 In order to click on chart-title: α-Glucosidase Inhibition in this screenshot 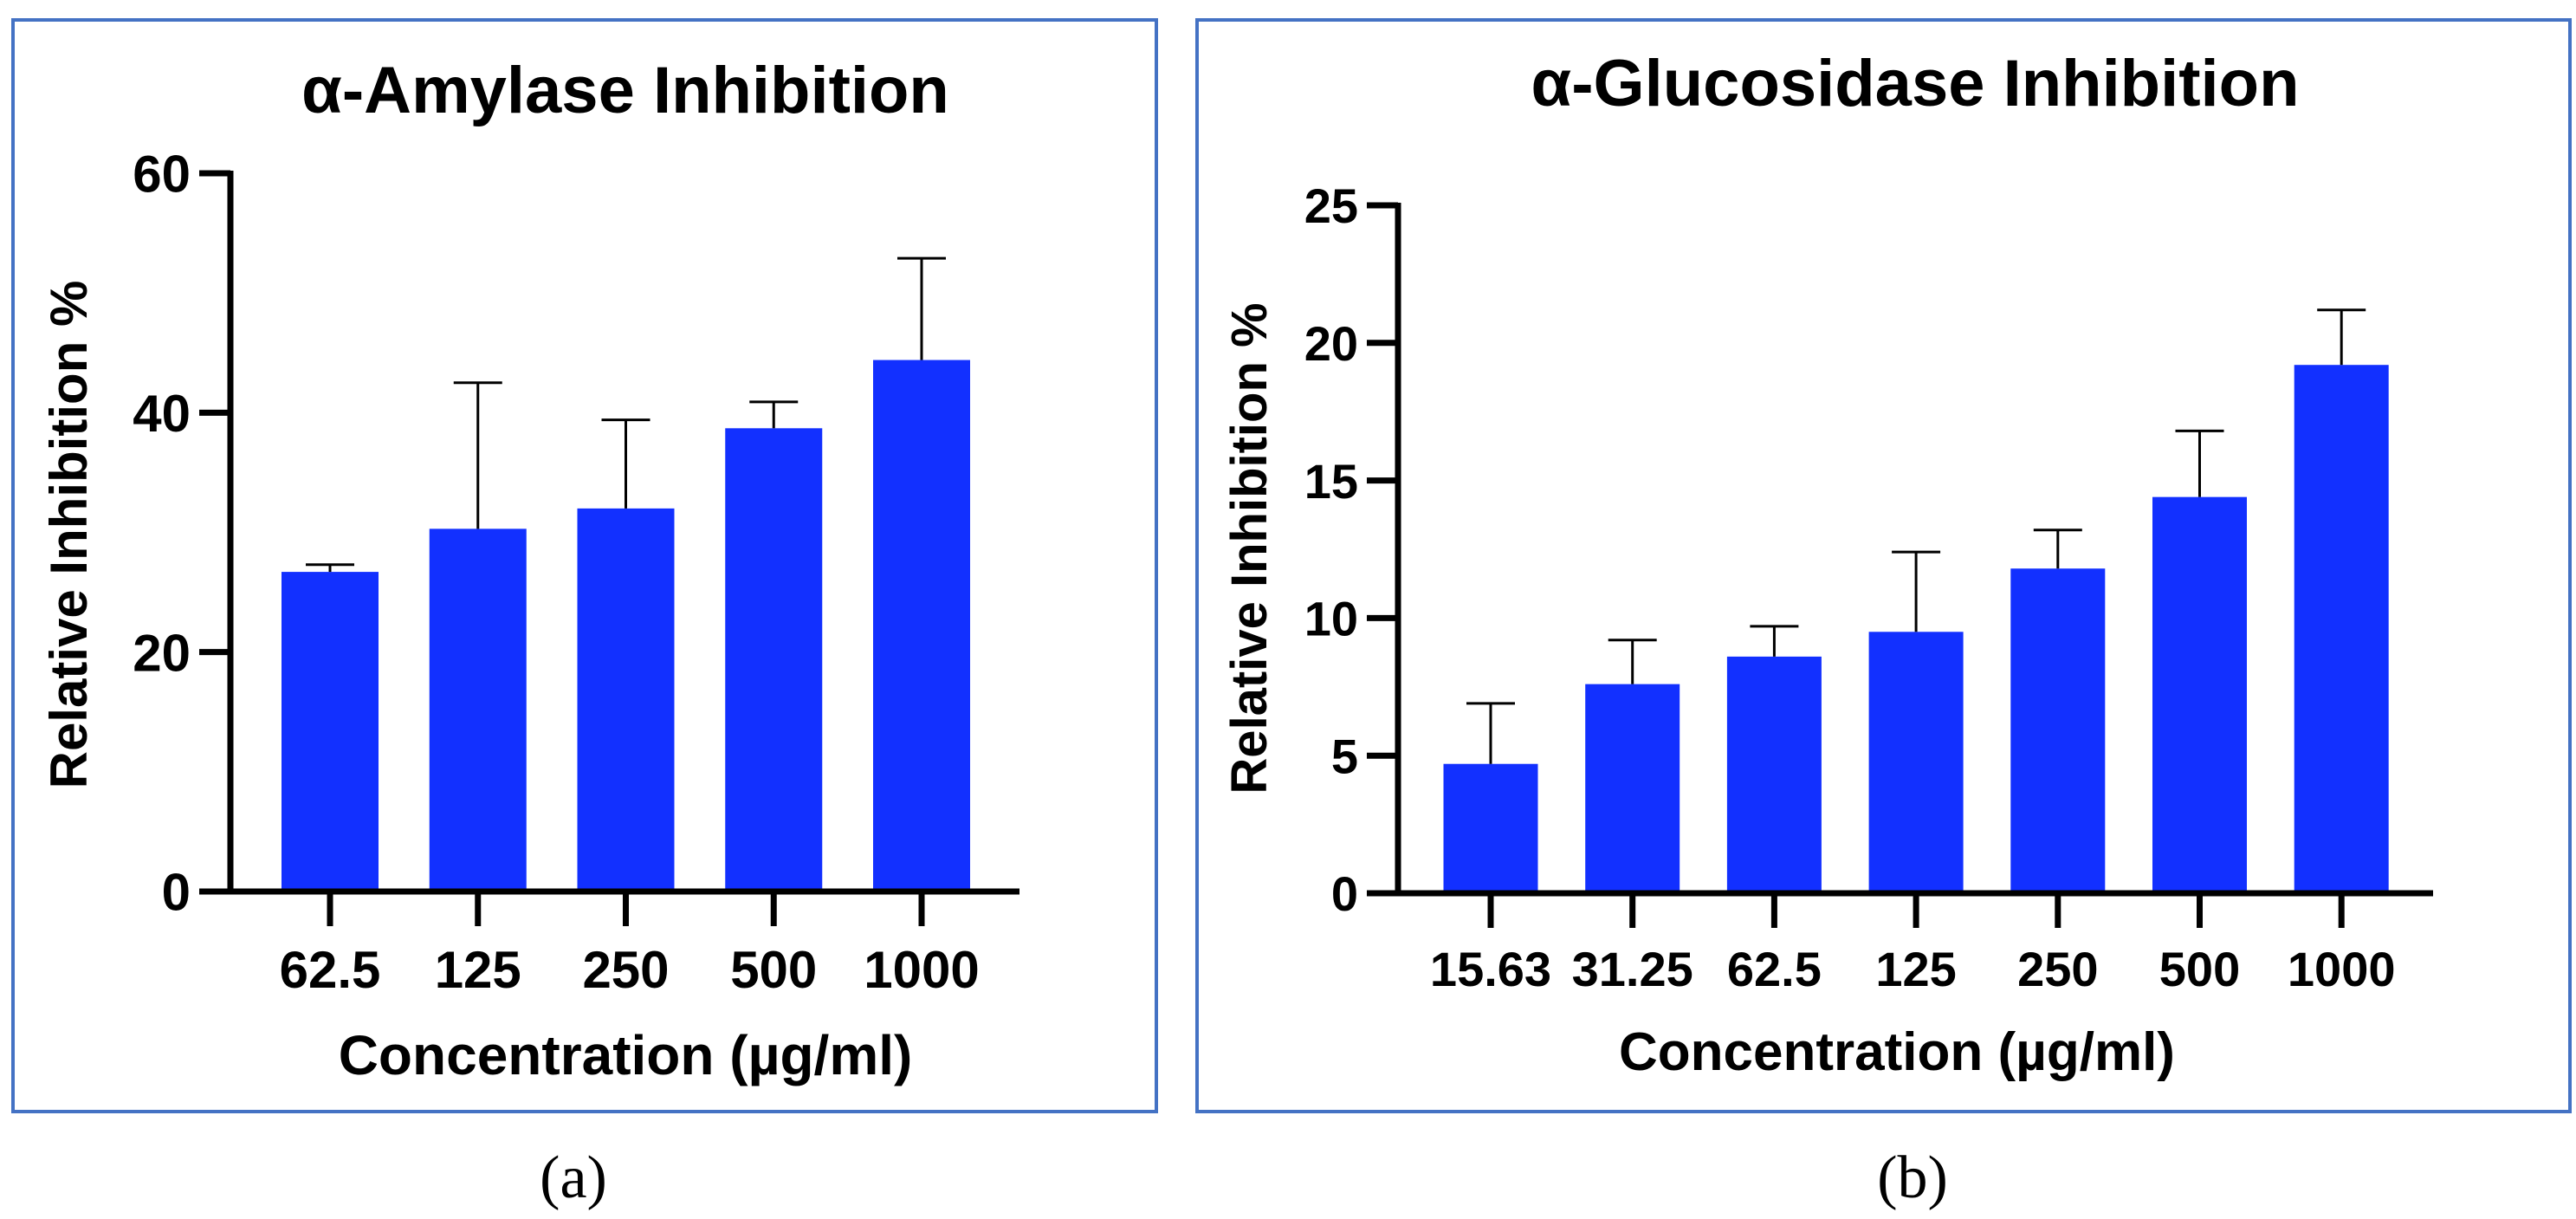, I will do `click(1915, 84)`.